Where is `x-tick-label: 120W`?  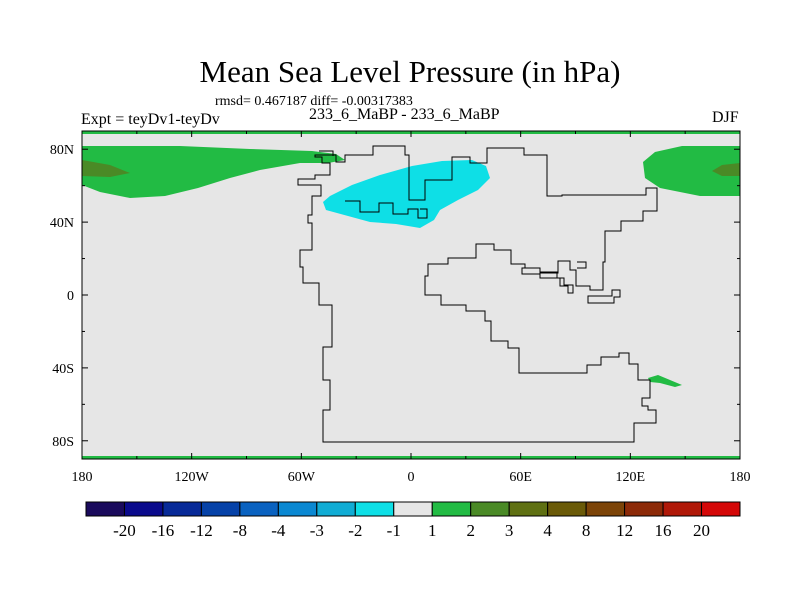
x-tick-label: 120W is located at coordinates (192, 477).